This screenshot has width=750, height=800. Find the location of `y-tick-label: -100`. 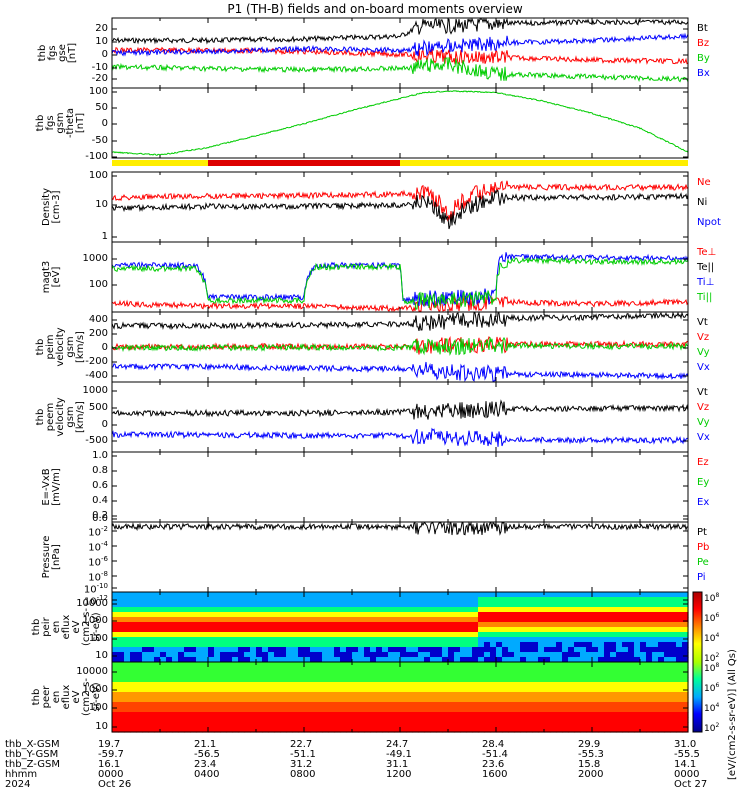

y-tick-label: -100 is located at coordinates (96, 156).